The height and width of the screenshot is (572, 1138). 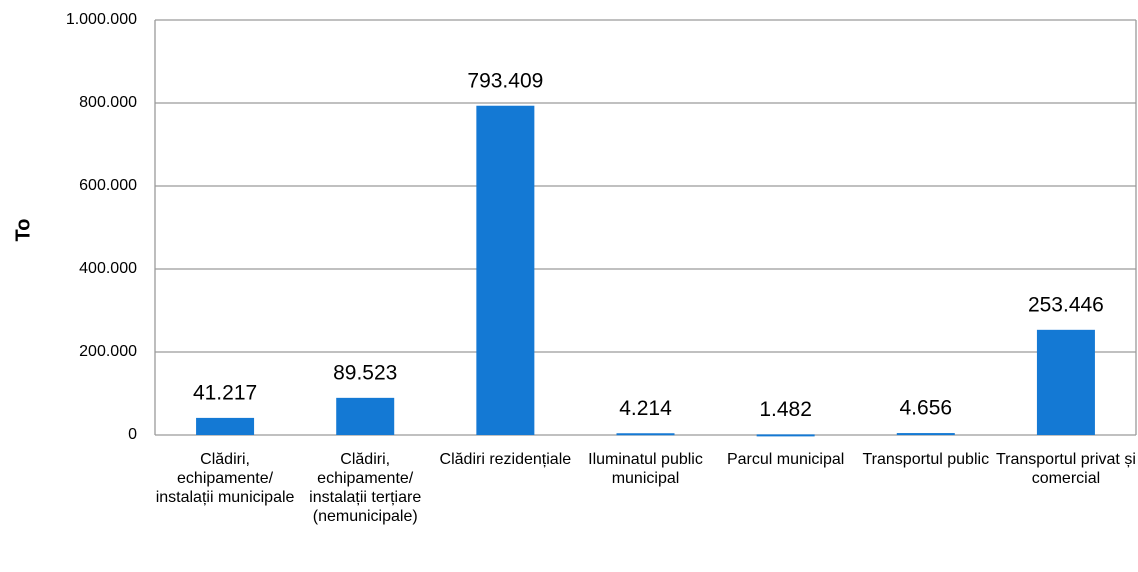 I want to click on x-tick-label-box: Transportul public, so click(x=926, y=459).